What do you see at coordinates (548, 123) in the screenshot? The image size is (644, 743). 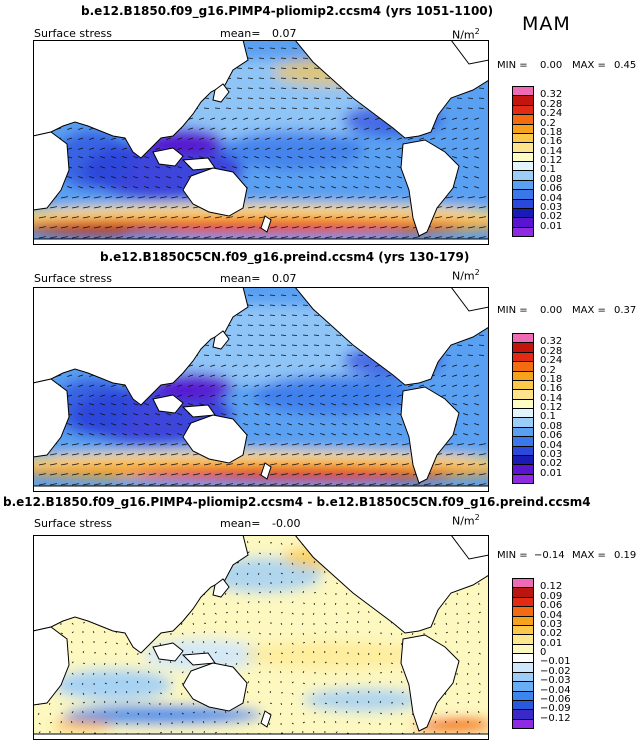 I see `colorbar-tick-label: 0.2` at bounding box center [548, 123].